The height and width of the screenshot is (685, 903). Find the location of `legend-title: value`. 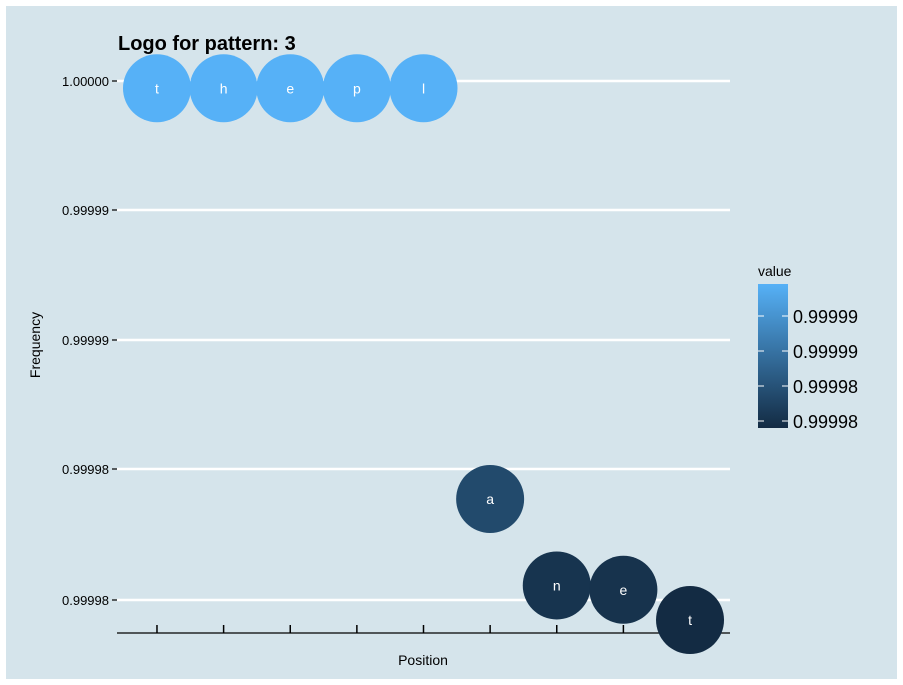

legend-title: value is located at coordinates (775, 271).